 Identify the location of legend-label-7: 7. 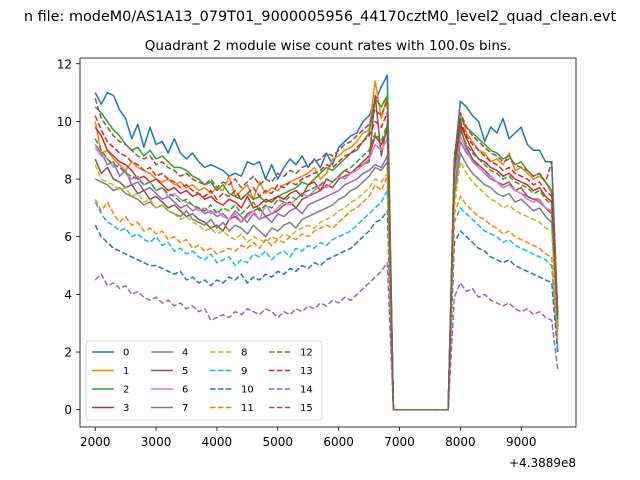
(185, 408).